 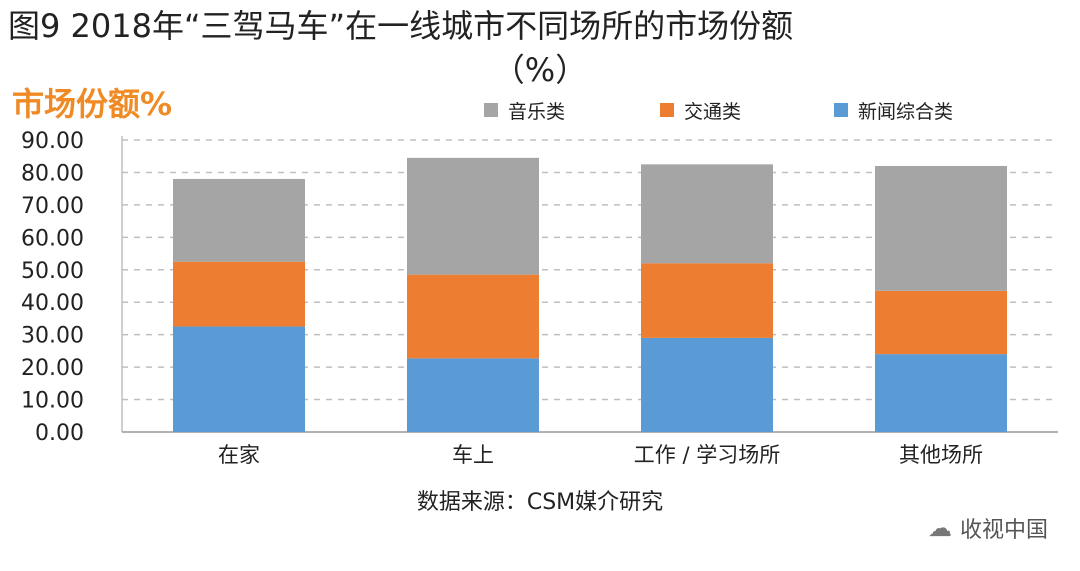 I want to click on x-tick-label: 车上, so click(x=473, y=455).